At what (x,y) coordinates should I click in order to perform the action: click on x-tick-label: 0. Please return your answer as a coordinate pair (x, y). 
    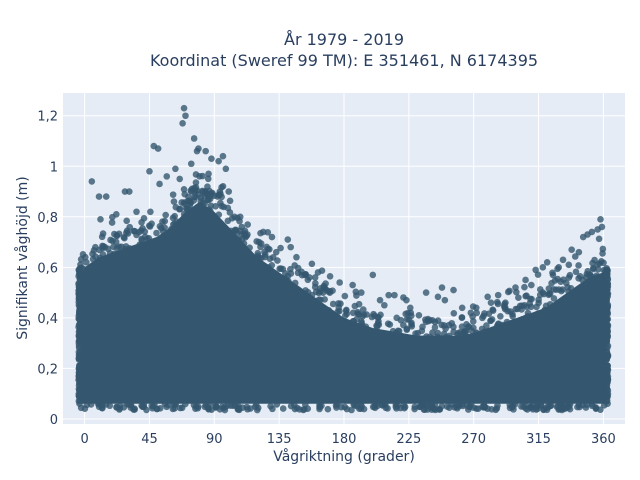
    Looking at the image, I should click on (84, 439).